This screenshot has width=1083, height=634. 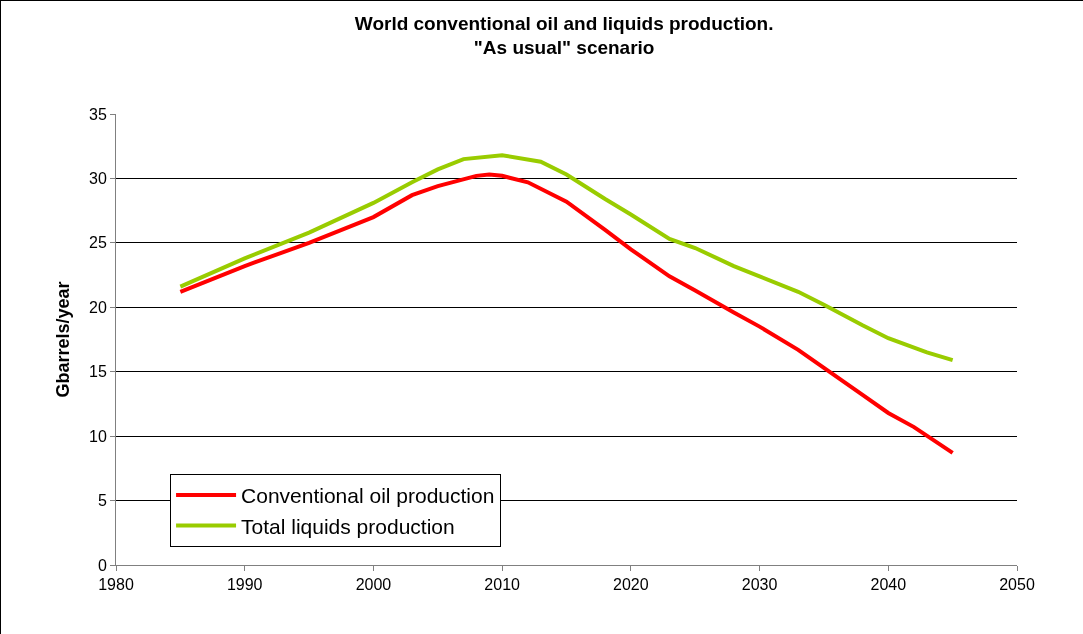 What do you see at coordinates (502, 585) in the screenshot?
I see `x-tick-label: 2010` at bounding box center [502, 585].